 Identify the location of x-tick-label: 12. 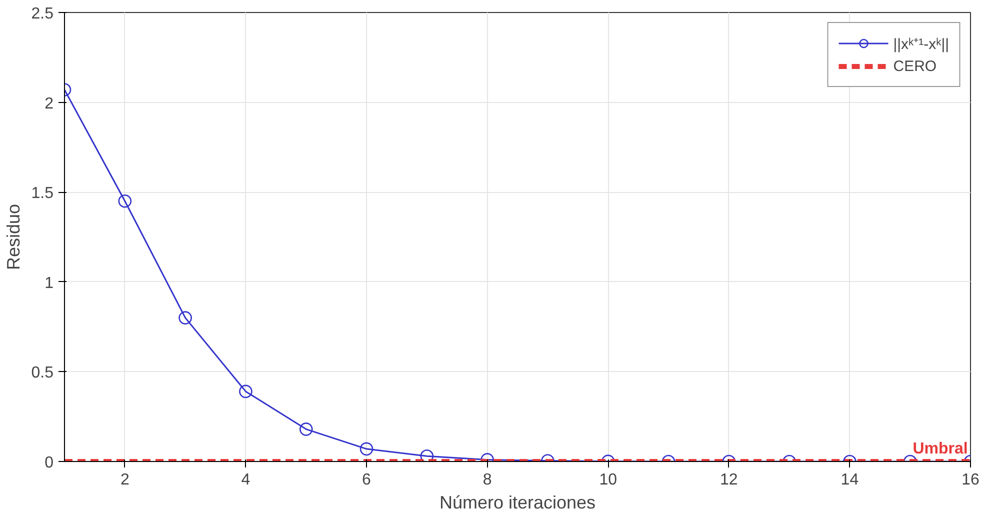
(729, 480).